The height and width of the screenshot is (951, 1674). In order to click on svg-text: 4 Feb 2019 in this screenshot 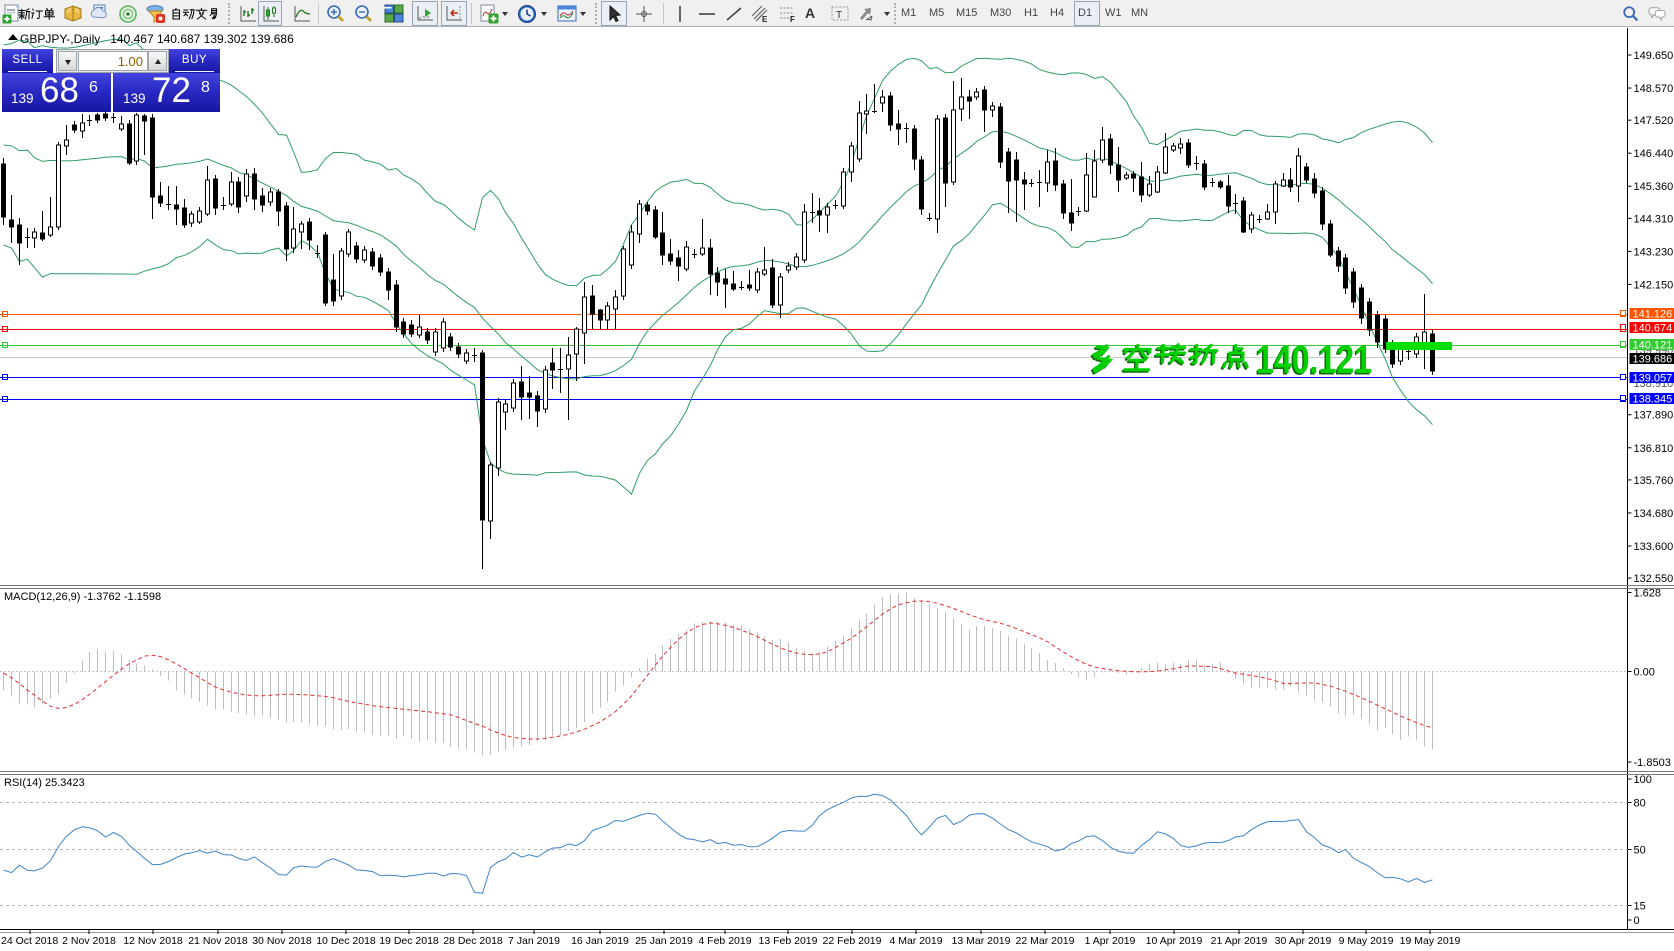, I will do `click(724, 941)`.